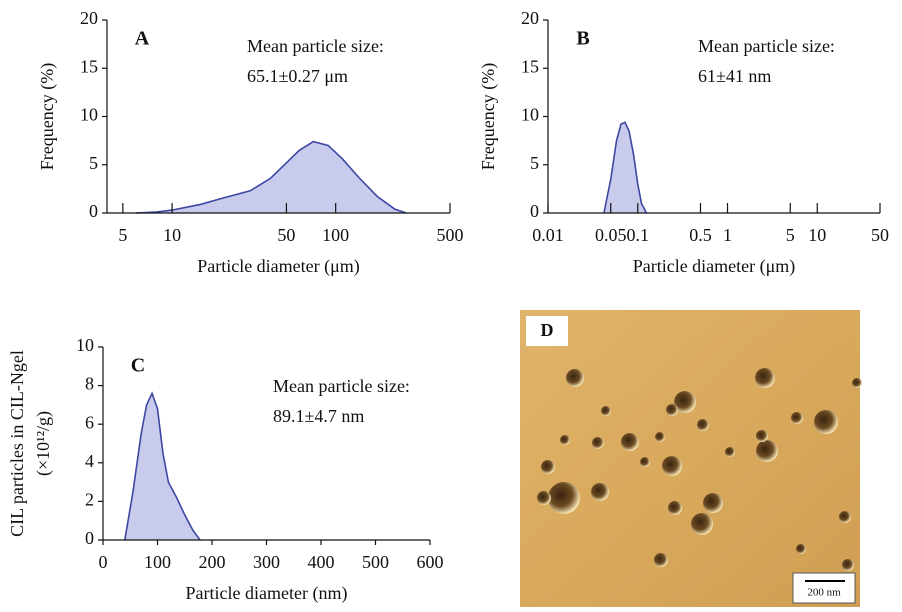 This screenshot has height=612, width=902. What do you see at coordinates (638, 235) in the screenshot?
I see `x-tick-label: 0.1` at bounding box center [638, 235].